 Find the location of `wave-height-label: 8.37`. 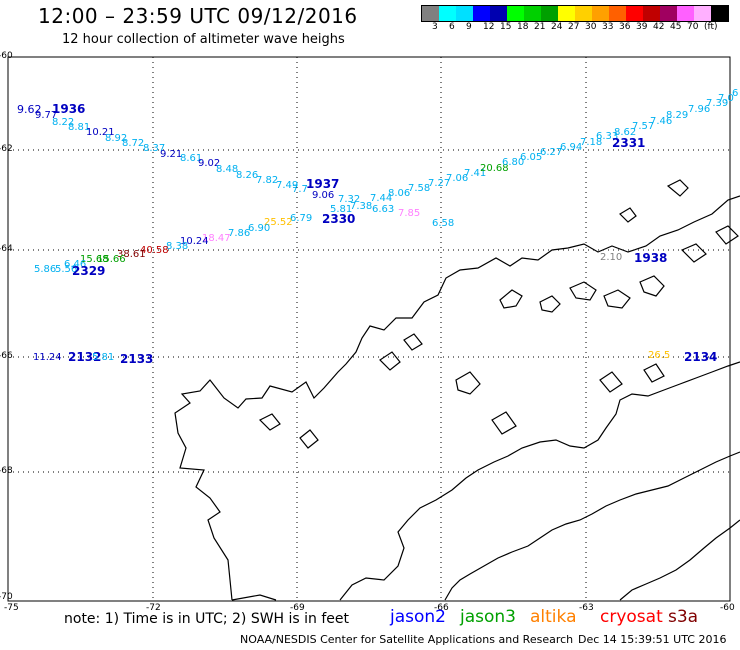

wave-height-label: 8.37 is located at coordinates (154, 148).